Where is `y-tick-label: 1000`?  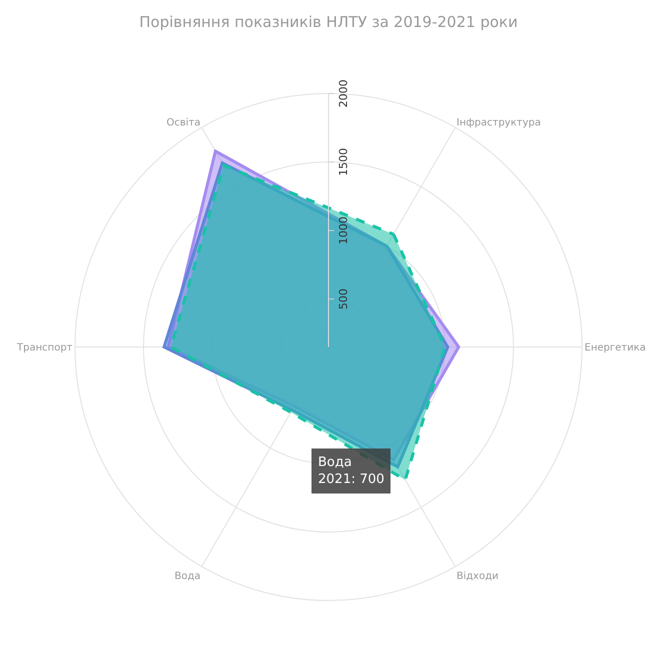 y-tick-label: 1000 is located at coordinates (343, 230).